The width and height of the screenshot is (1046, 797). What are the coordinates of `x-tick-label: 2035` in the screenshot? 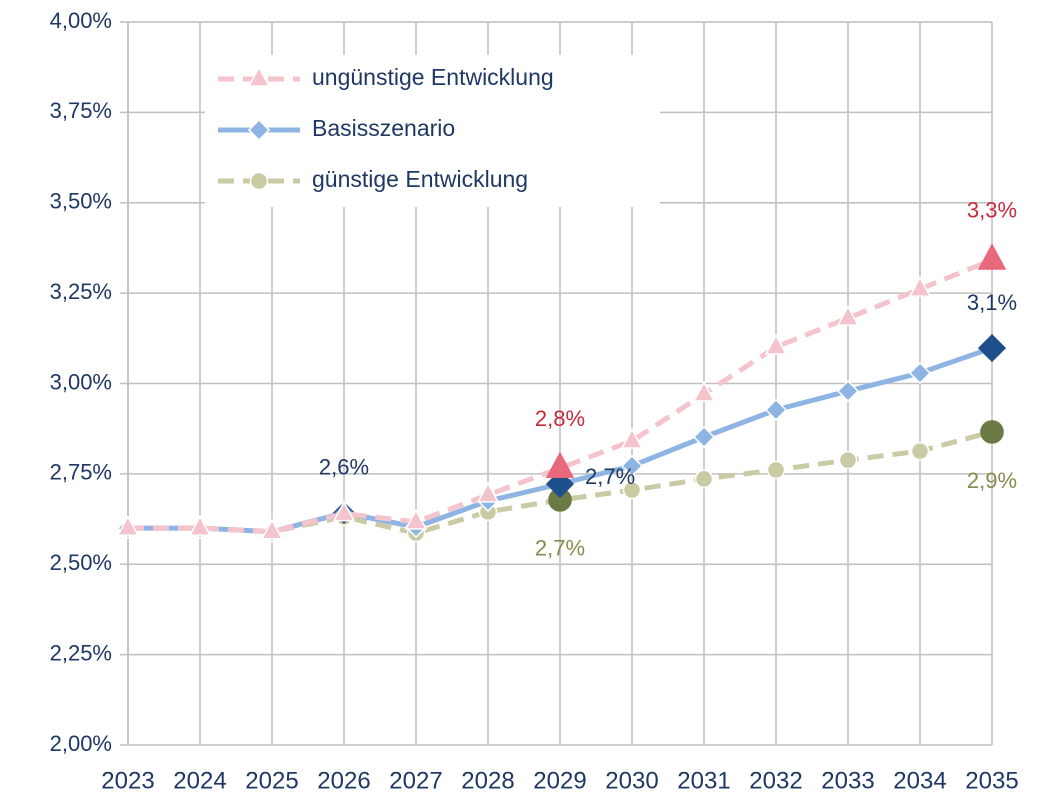 It's located at (991, 780).